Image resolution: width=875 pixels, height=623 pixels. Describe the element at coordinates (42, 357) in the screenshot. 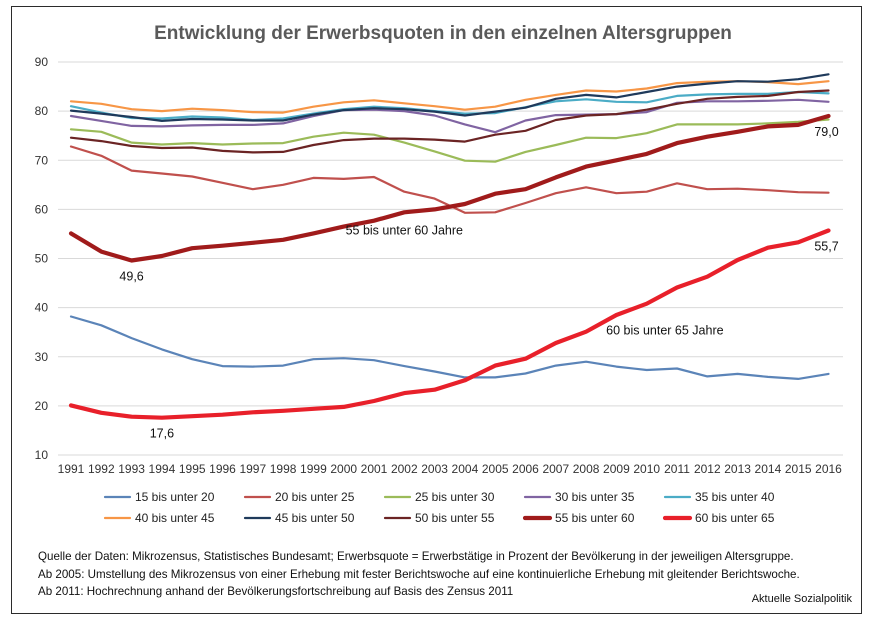

I see `y-tick-label: 30` at that location.